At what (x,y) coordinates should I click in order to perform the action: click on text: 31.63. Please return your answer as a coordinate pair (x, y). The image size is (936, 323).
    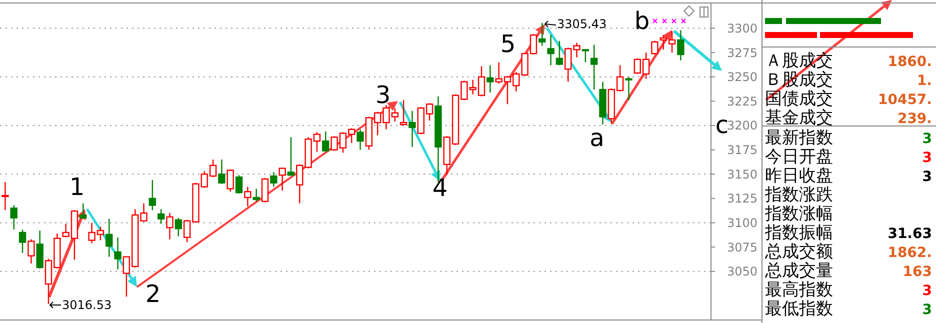
    Looking at the image, I should click on (910, 234).